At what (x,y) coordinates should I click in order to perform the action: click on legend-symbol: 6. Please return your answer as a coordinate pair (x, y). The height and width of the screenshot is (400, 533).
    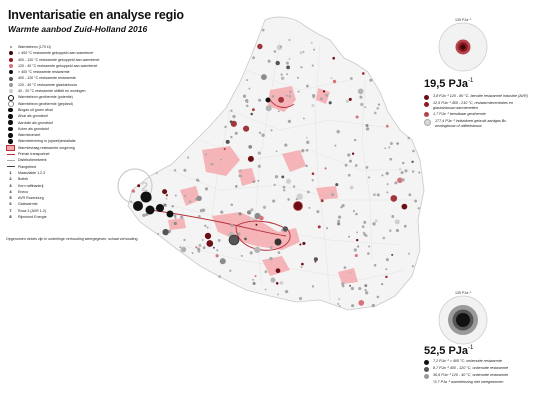
    Looking at the image, I should click on (10, 204).